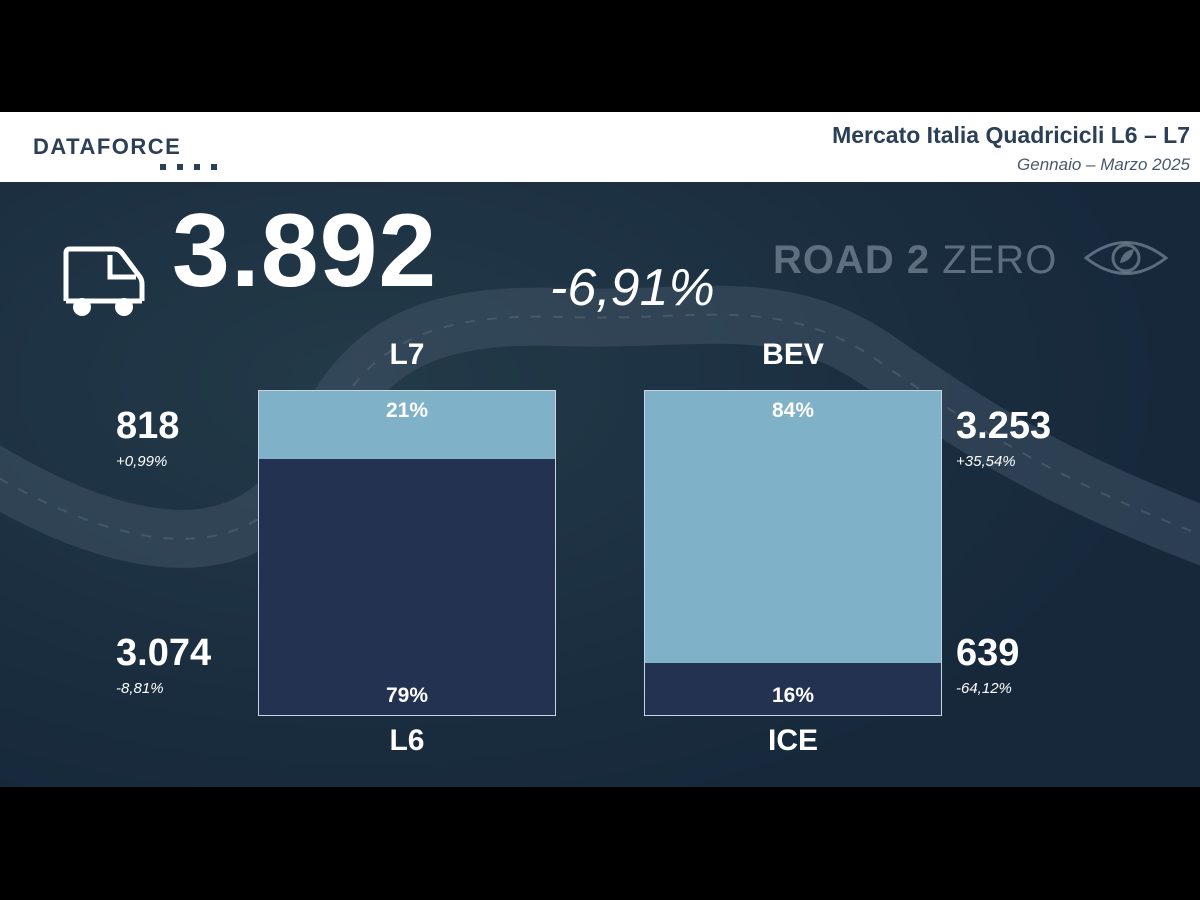  Describe the element at coordinates (986, 461) in the screenshot. I see `bev-change: +35,54%` at that location.